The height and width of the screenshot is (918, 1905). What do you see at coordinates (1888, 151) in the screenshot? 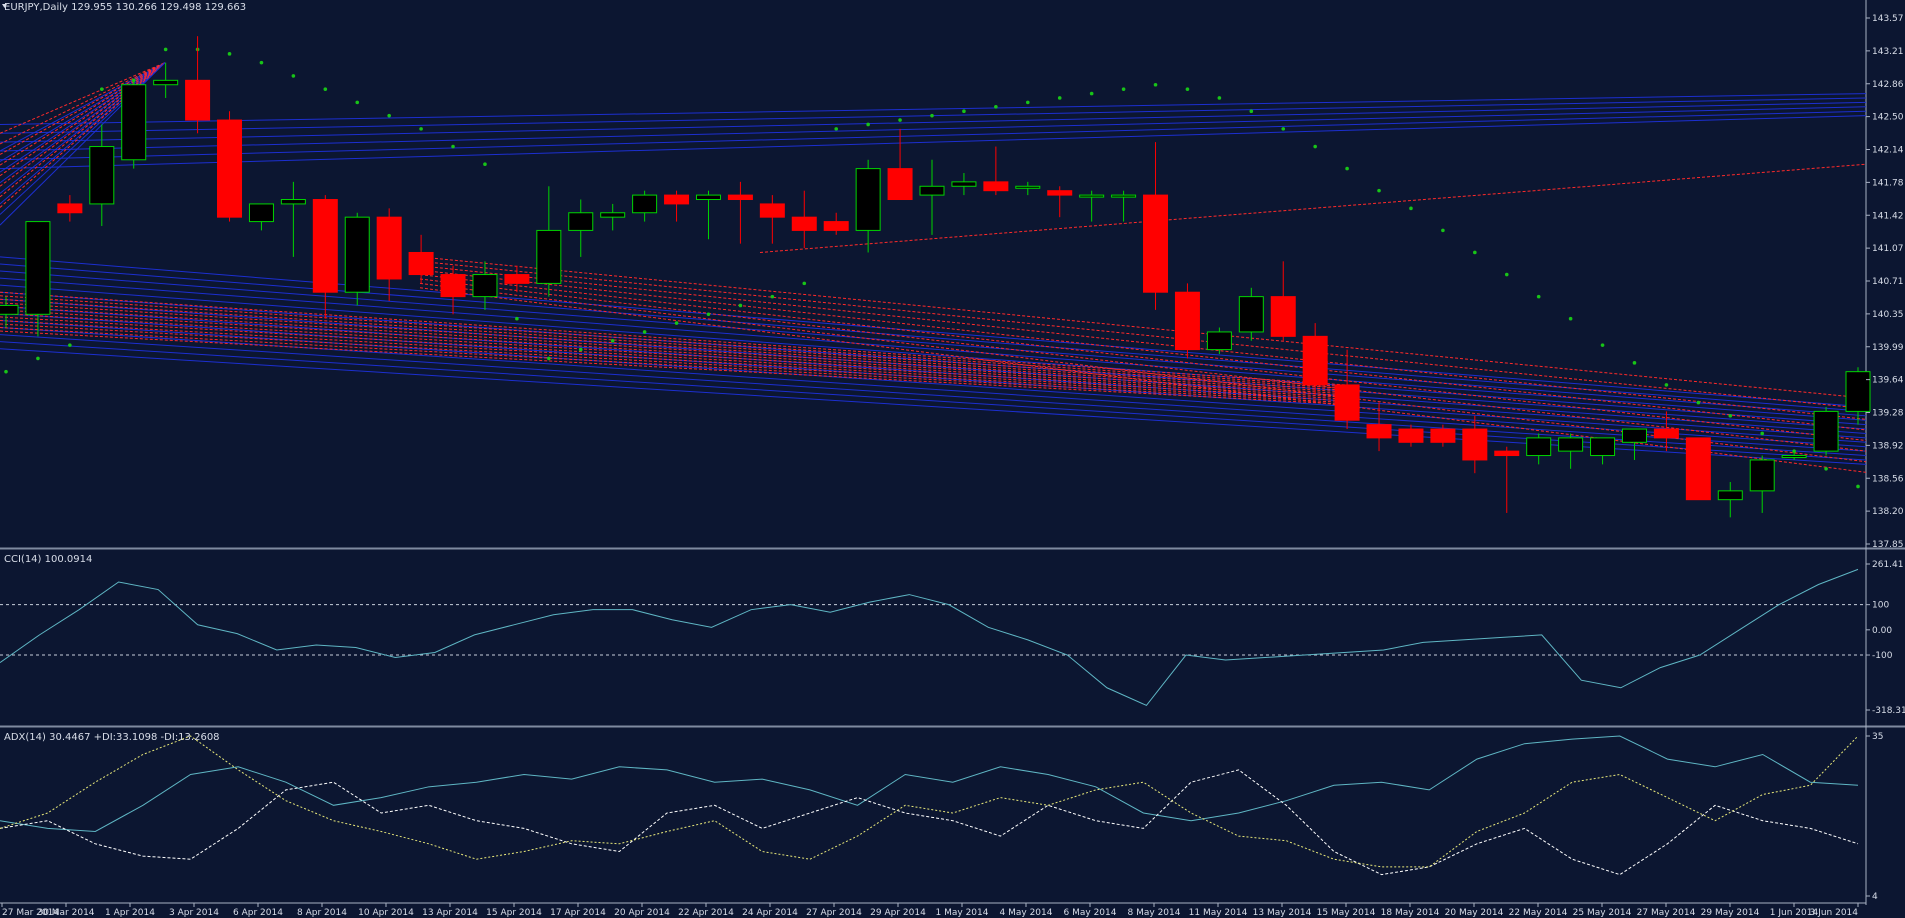
I see `price-tick-label: 142.14` at bounding box center [1888, 151].